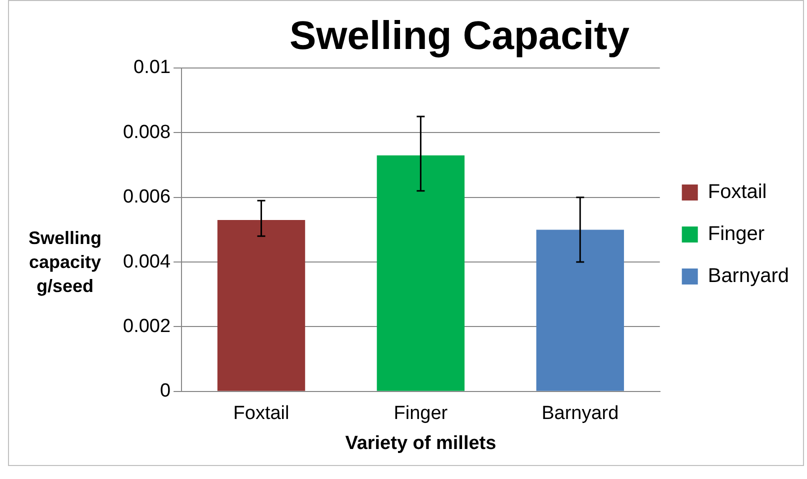  What do you see at coordinates (147, 132) in the screenshot?
I see `y-tick-label: 0.008` at bounding box center [147, 132].